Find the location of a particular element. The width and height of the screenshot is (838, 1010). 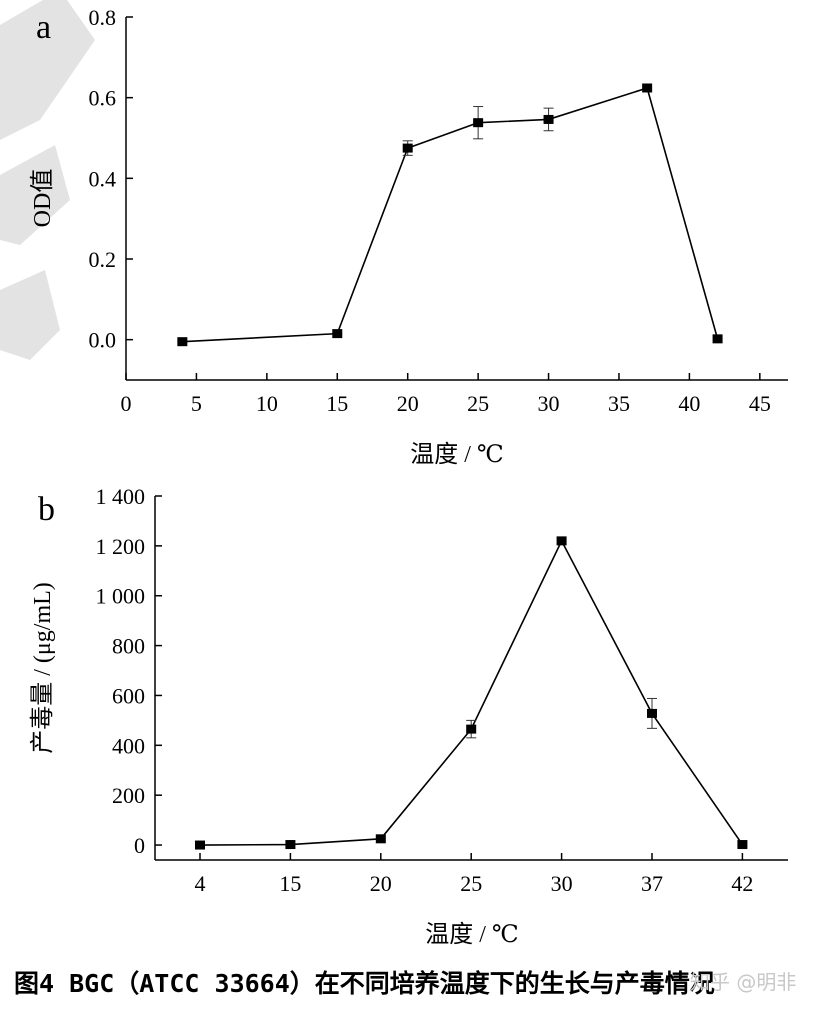

y-axis-label-b: 产毒量 / (μg/mL) is located at coordinates (42, 668).